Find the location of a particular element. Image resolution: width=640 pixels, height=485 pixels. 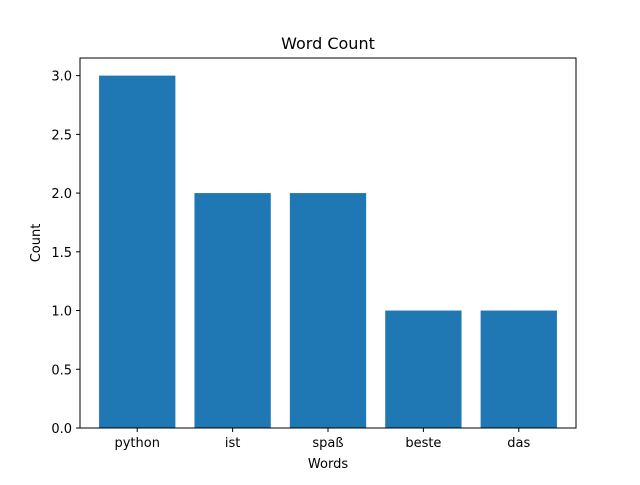

y-tick-label: 0.0 is located at coordinates (61, 429).